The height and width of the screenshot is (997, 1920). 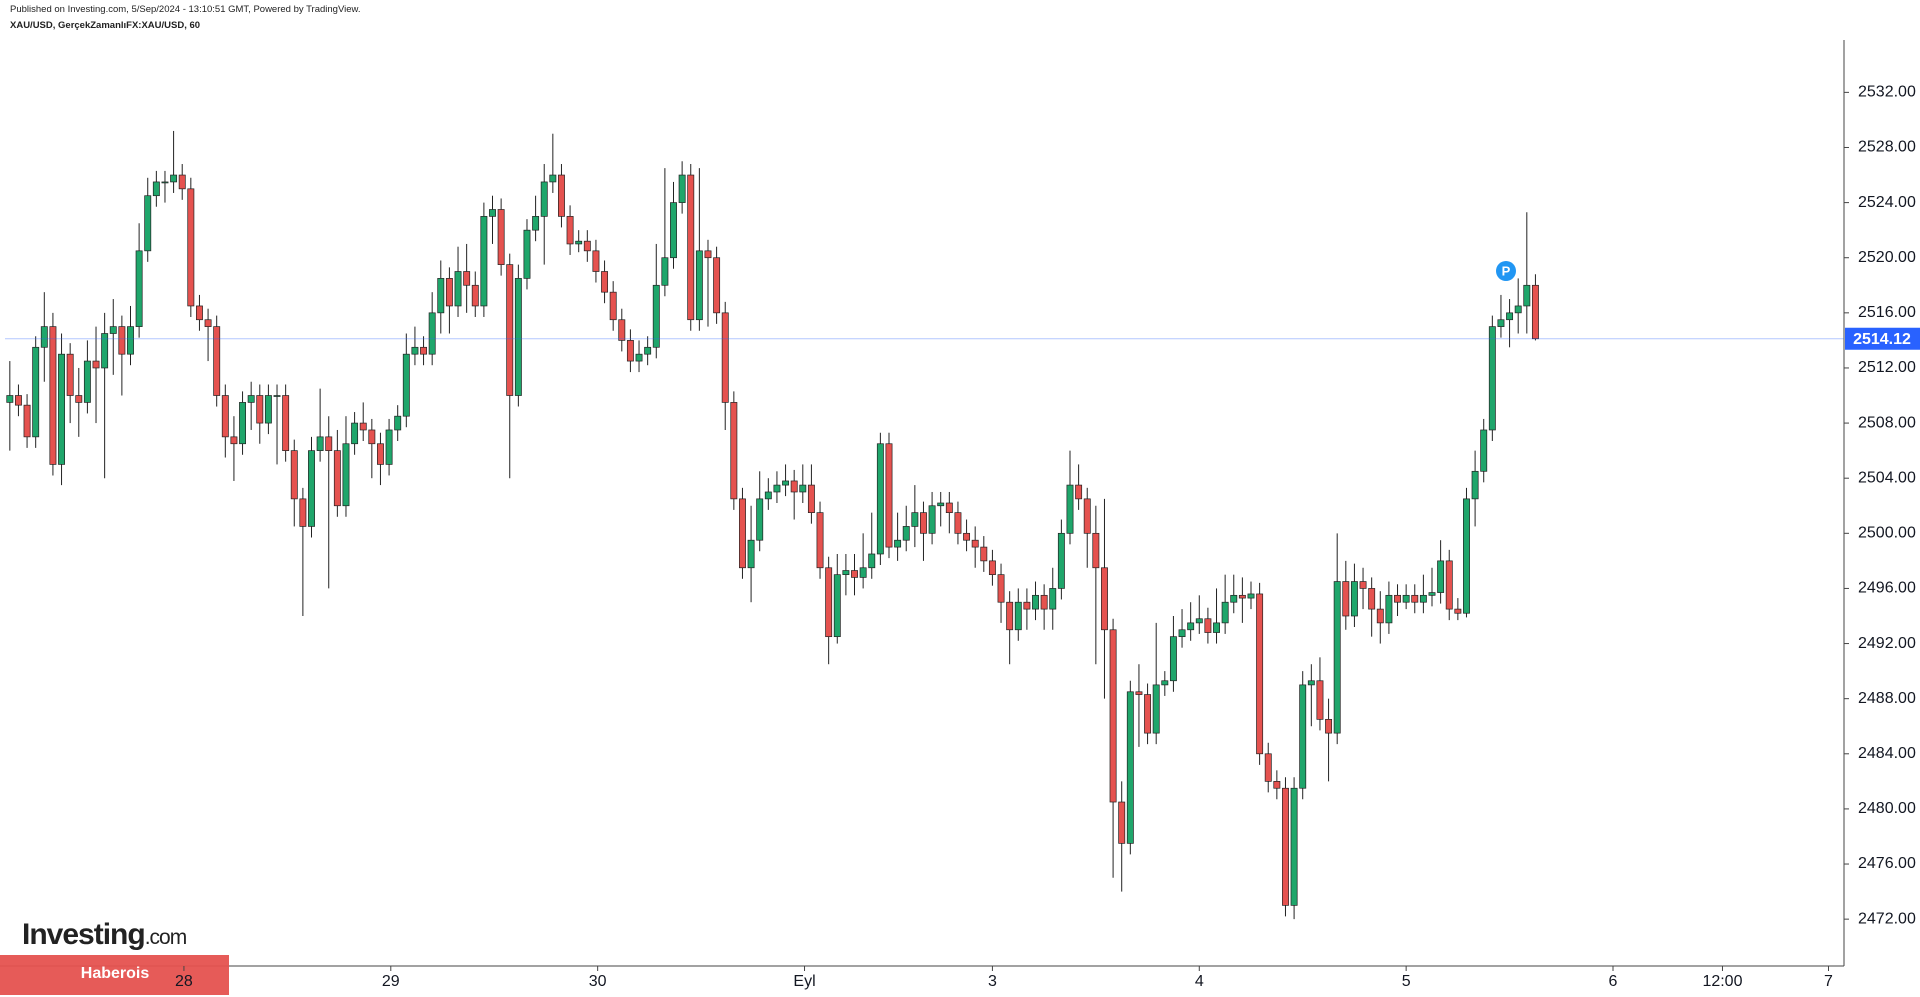 What do you see at coordinates (1887, 92) in the screenshot?
I see `y-tick-label: 2532.00` at bounding box center [1887, 92].